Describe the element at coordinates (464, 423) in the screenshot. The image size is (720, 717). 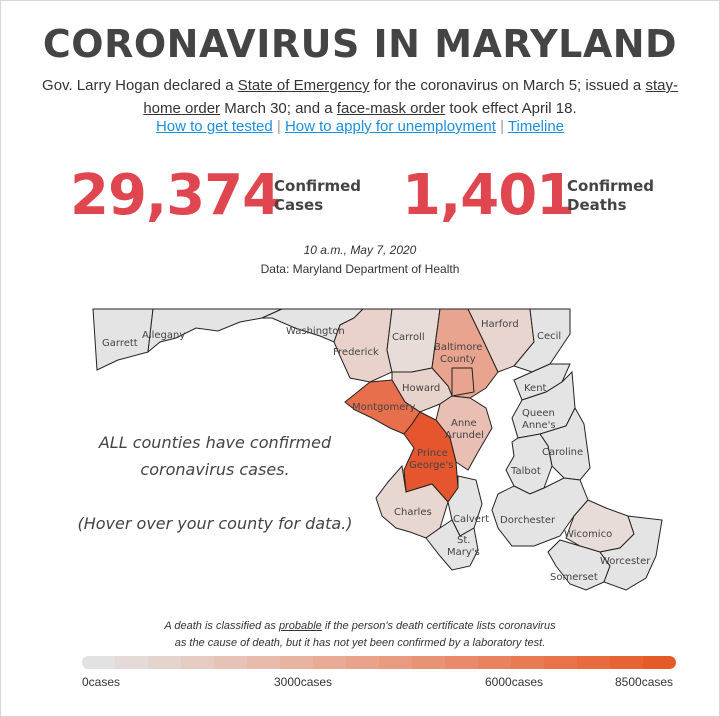
I see `county-label: Anne` at that location.